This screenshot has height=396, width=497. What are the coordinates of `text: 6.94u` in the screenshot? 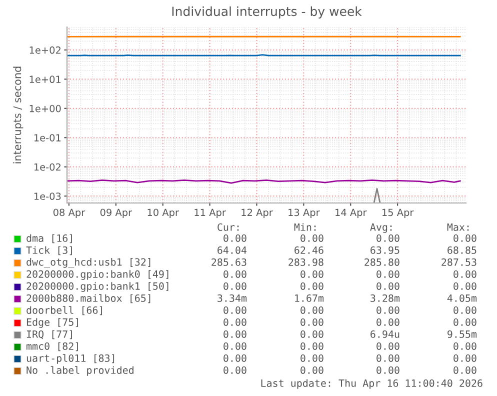 It's located at (385, 334).